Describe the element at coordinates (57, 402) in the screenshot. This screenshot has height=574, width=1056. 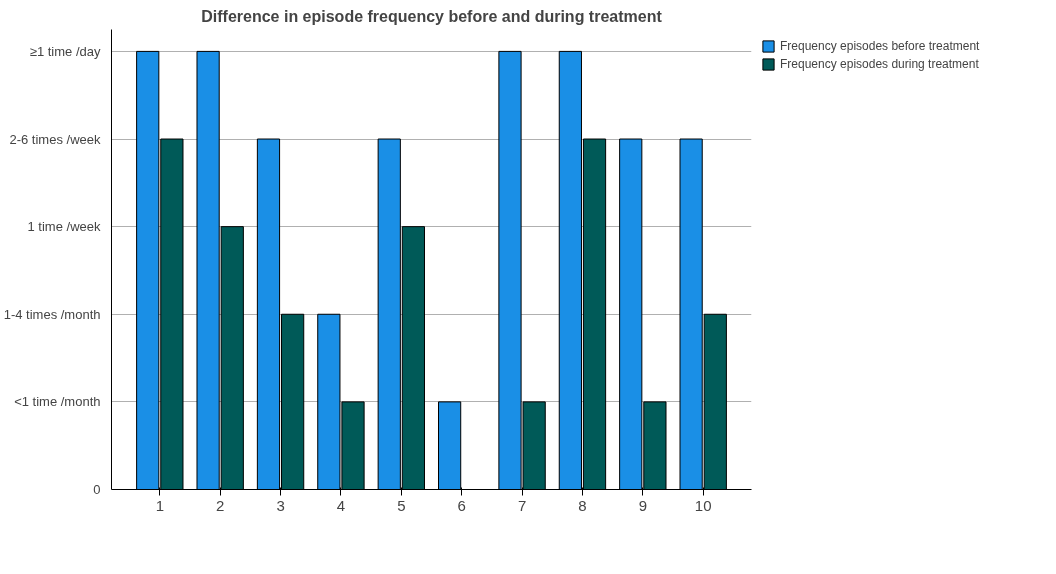
I see `text: <1 time /month` at that location.